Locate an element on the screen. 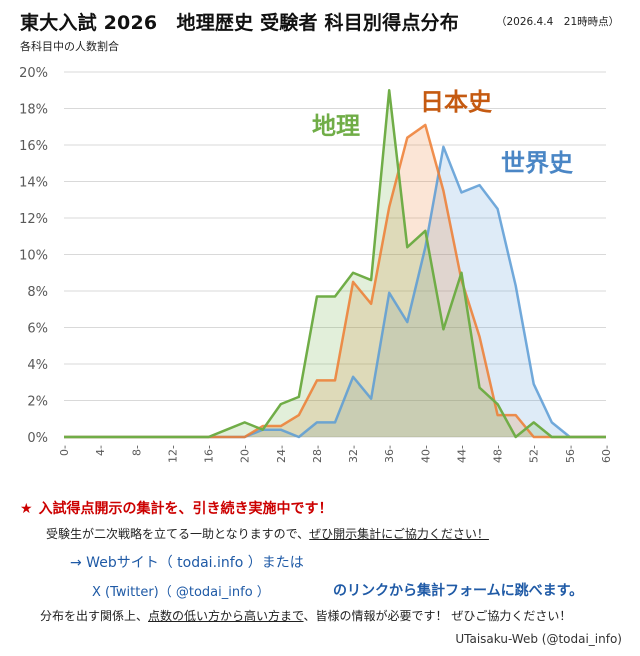  x-tick-label: 20- is located at coordinates (245, 454).